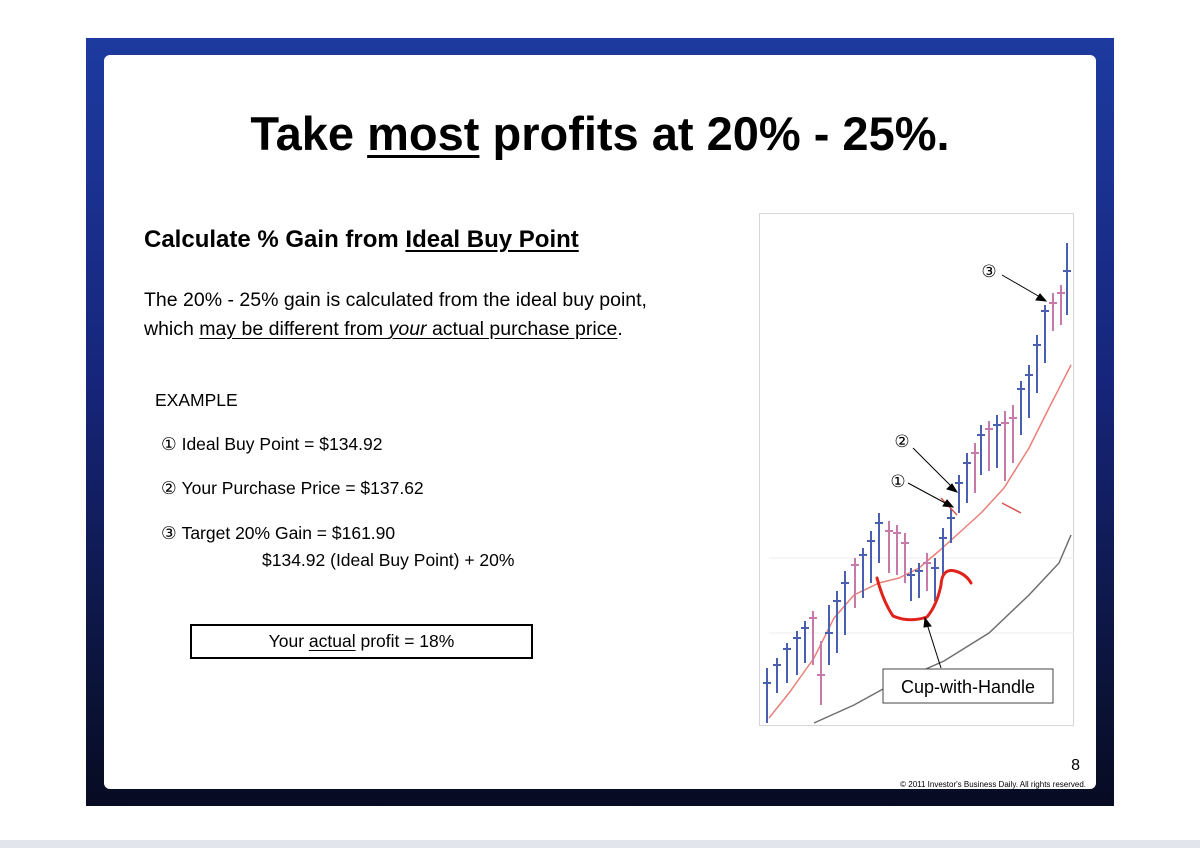 The image size is (1200, 848). Describe the element at coordinates (292, 488) in the screenshot. I see `example-item-2: ② Your Purchase Price = $137.62` at that location.